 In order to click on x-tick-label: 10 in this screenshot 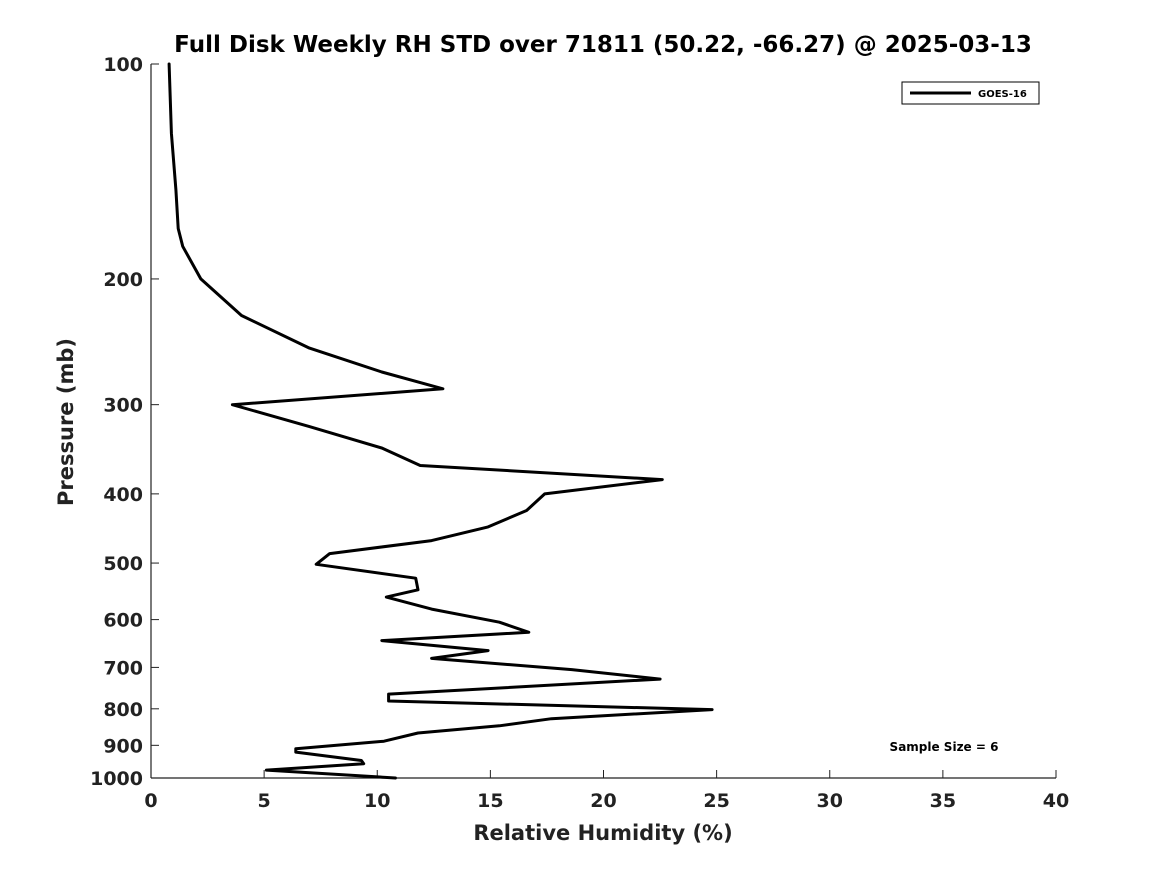, I will do `click(377, 801)`.